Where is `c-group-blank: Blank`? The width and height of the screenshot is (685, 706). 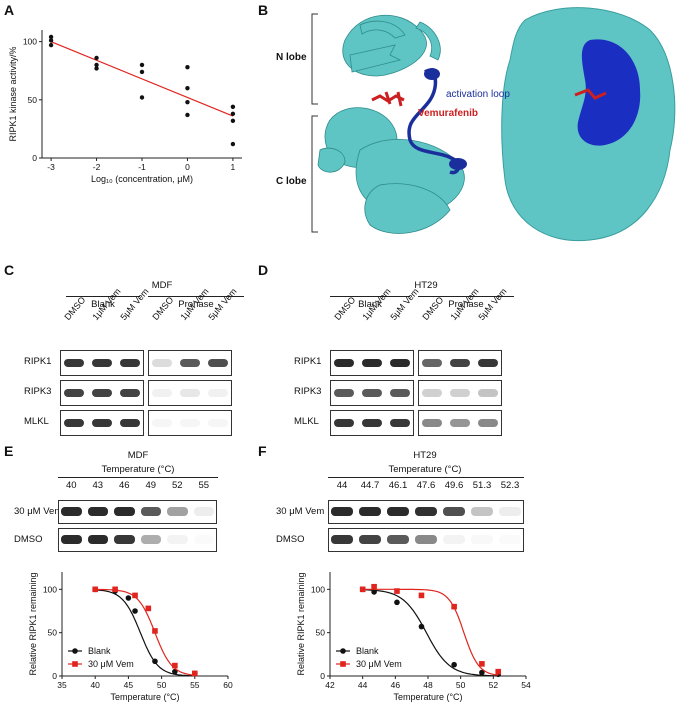 c-group-blank: Blank is located at coordinates (103, 304).